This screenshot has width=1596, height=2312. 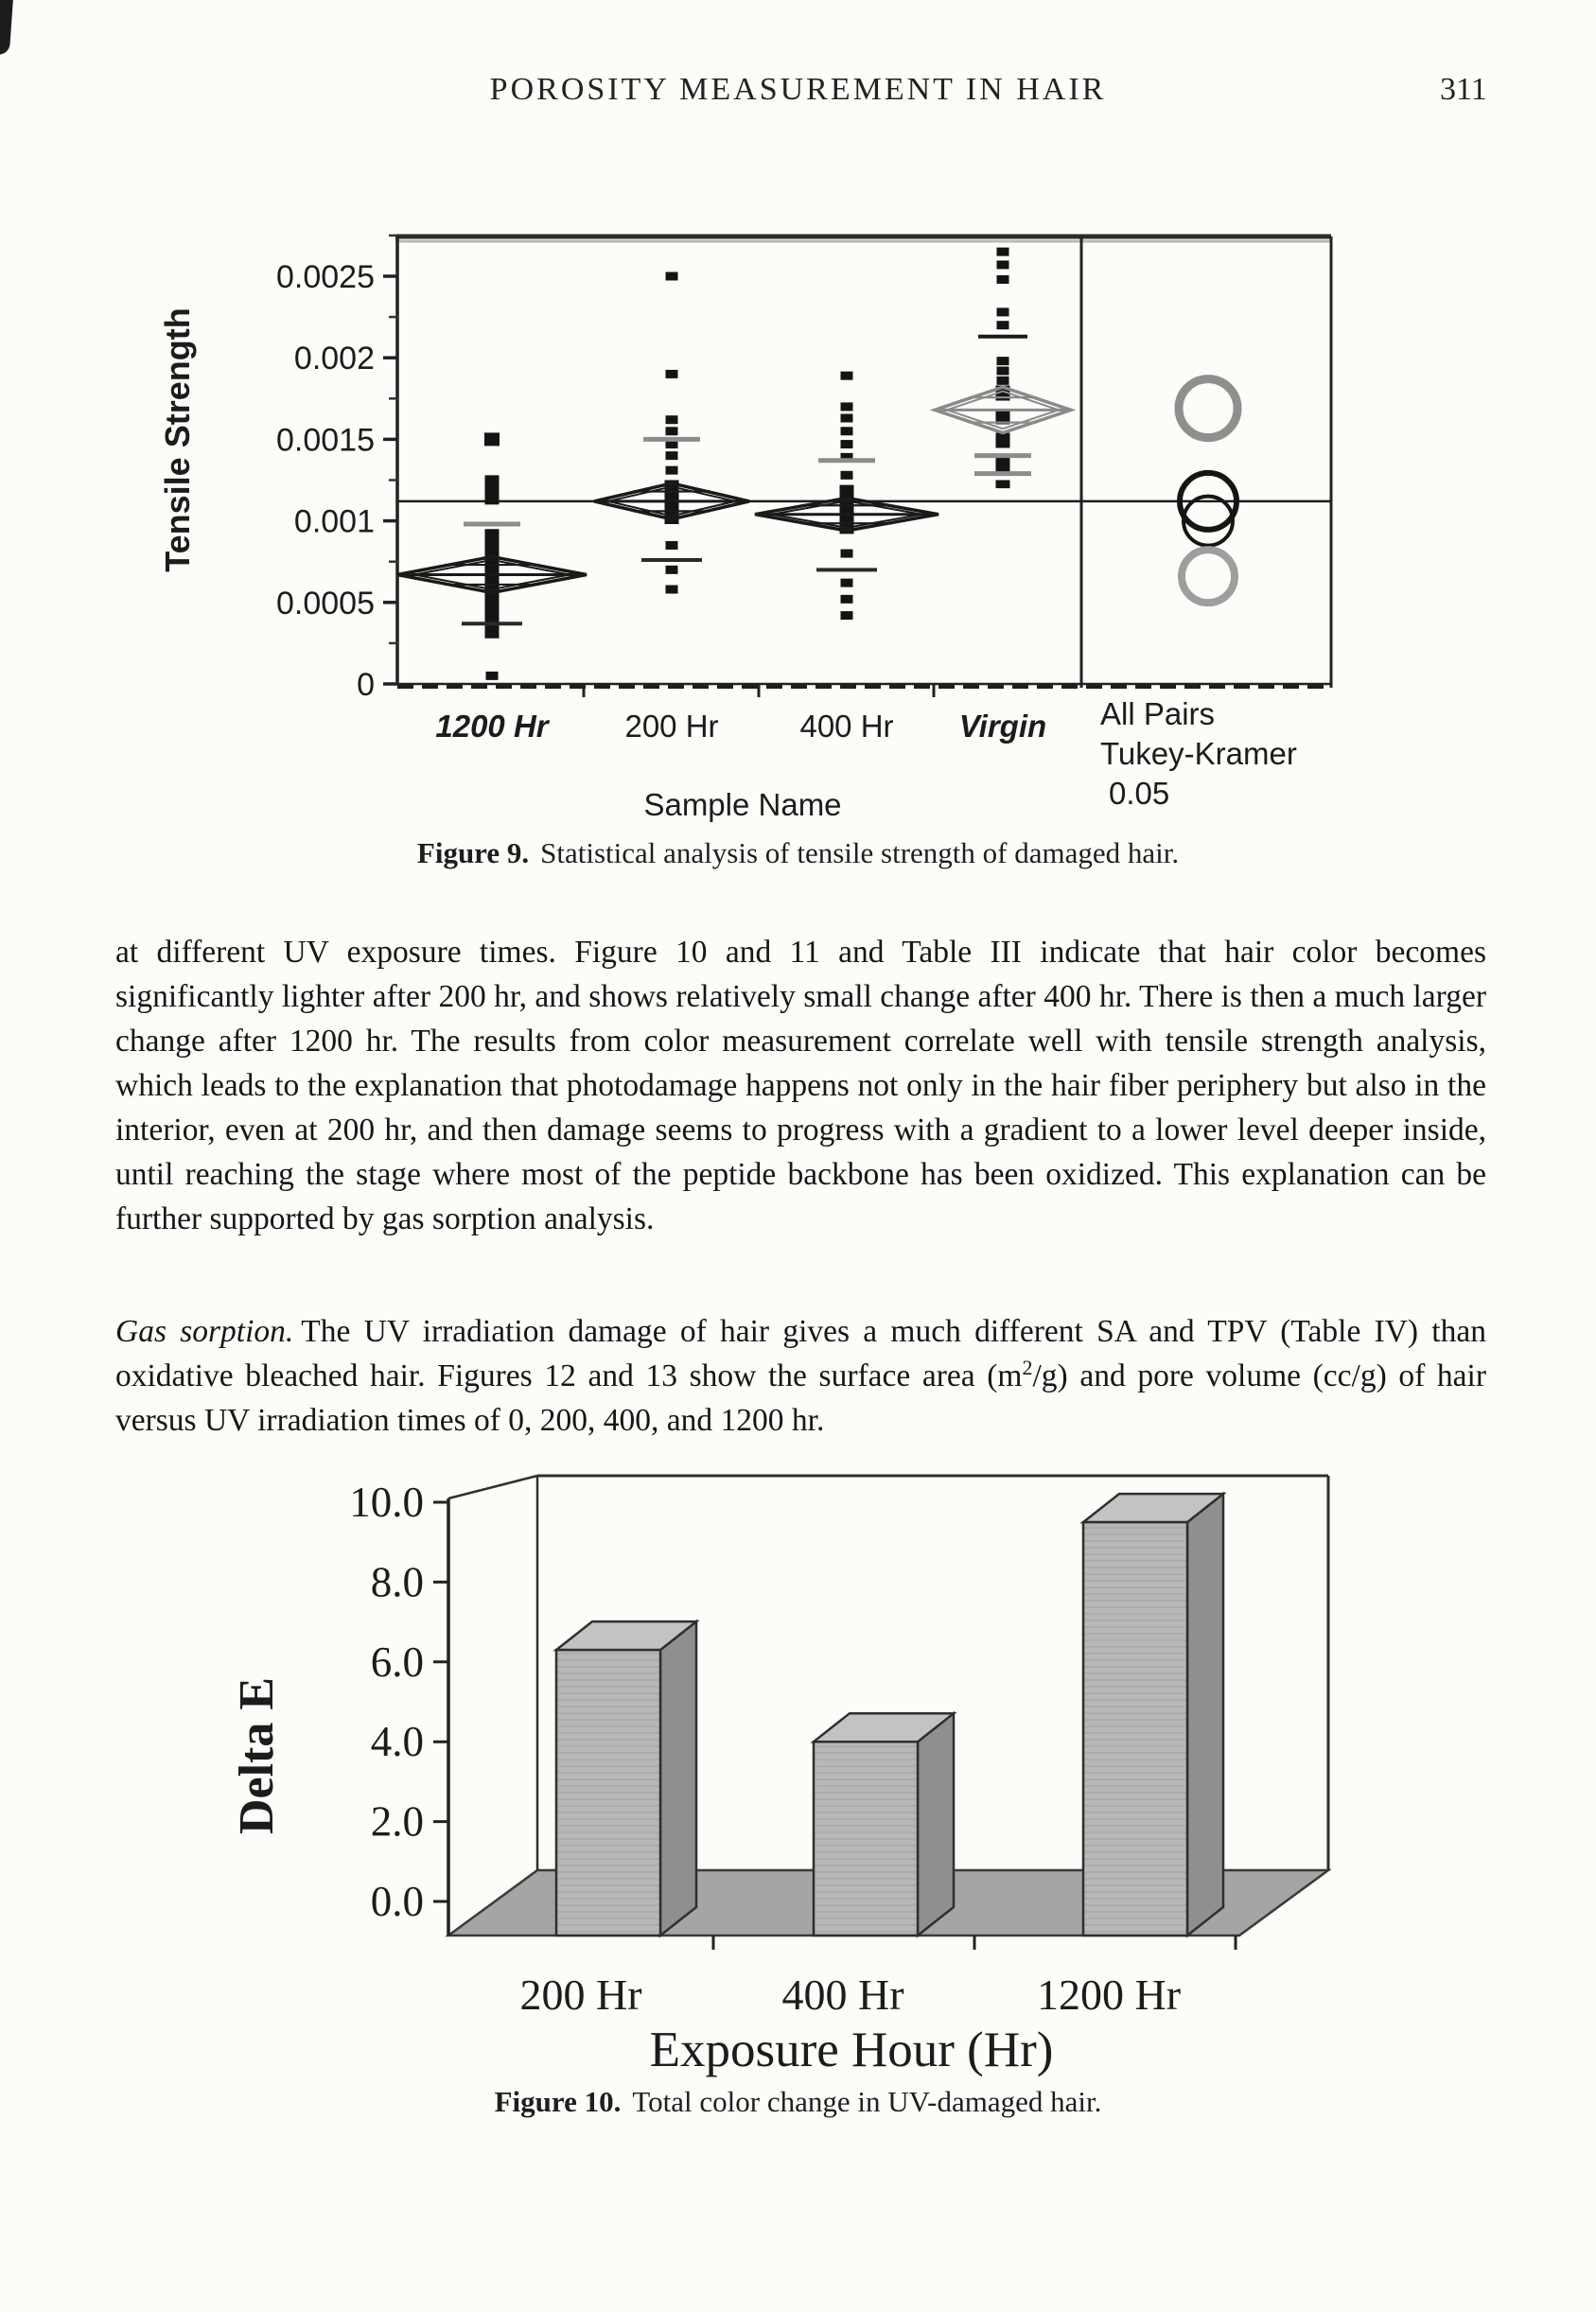 I want to click on x-category-label: Virgin, so click(x=1003, y=727).